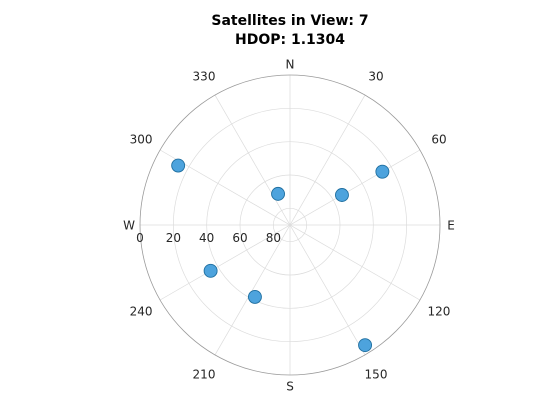  What do you see at coordinates (290, 387) in the screenshot?
I see `compass-label: S` at bounding box center [290, 387].